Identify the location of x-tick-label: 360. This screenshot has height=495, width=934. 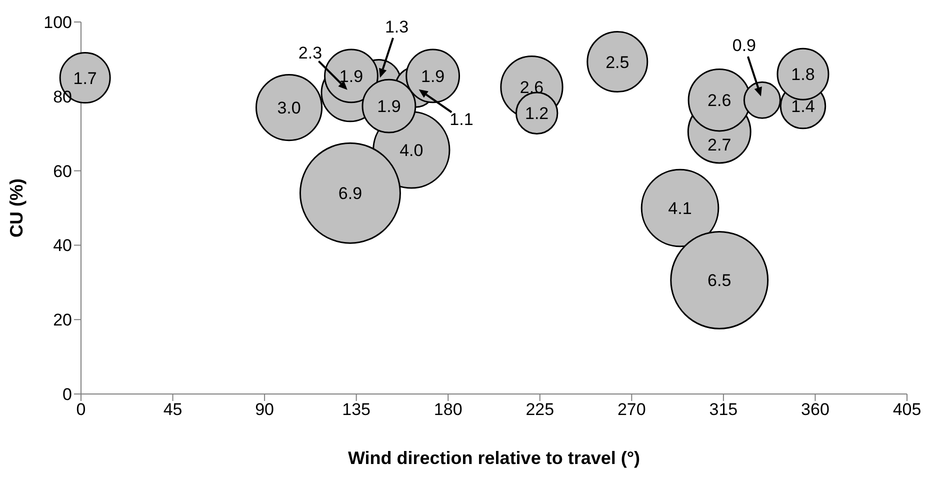
(815, 410).